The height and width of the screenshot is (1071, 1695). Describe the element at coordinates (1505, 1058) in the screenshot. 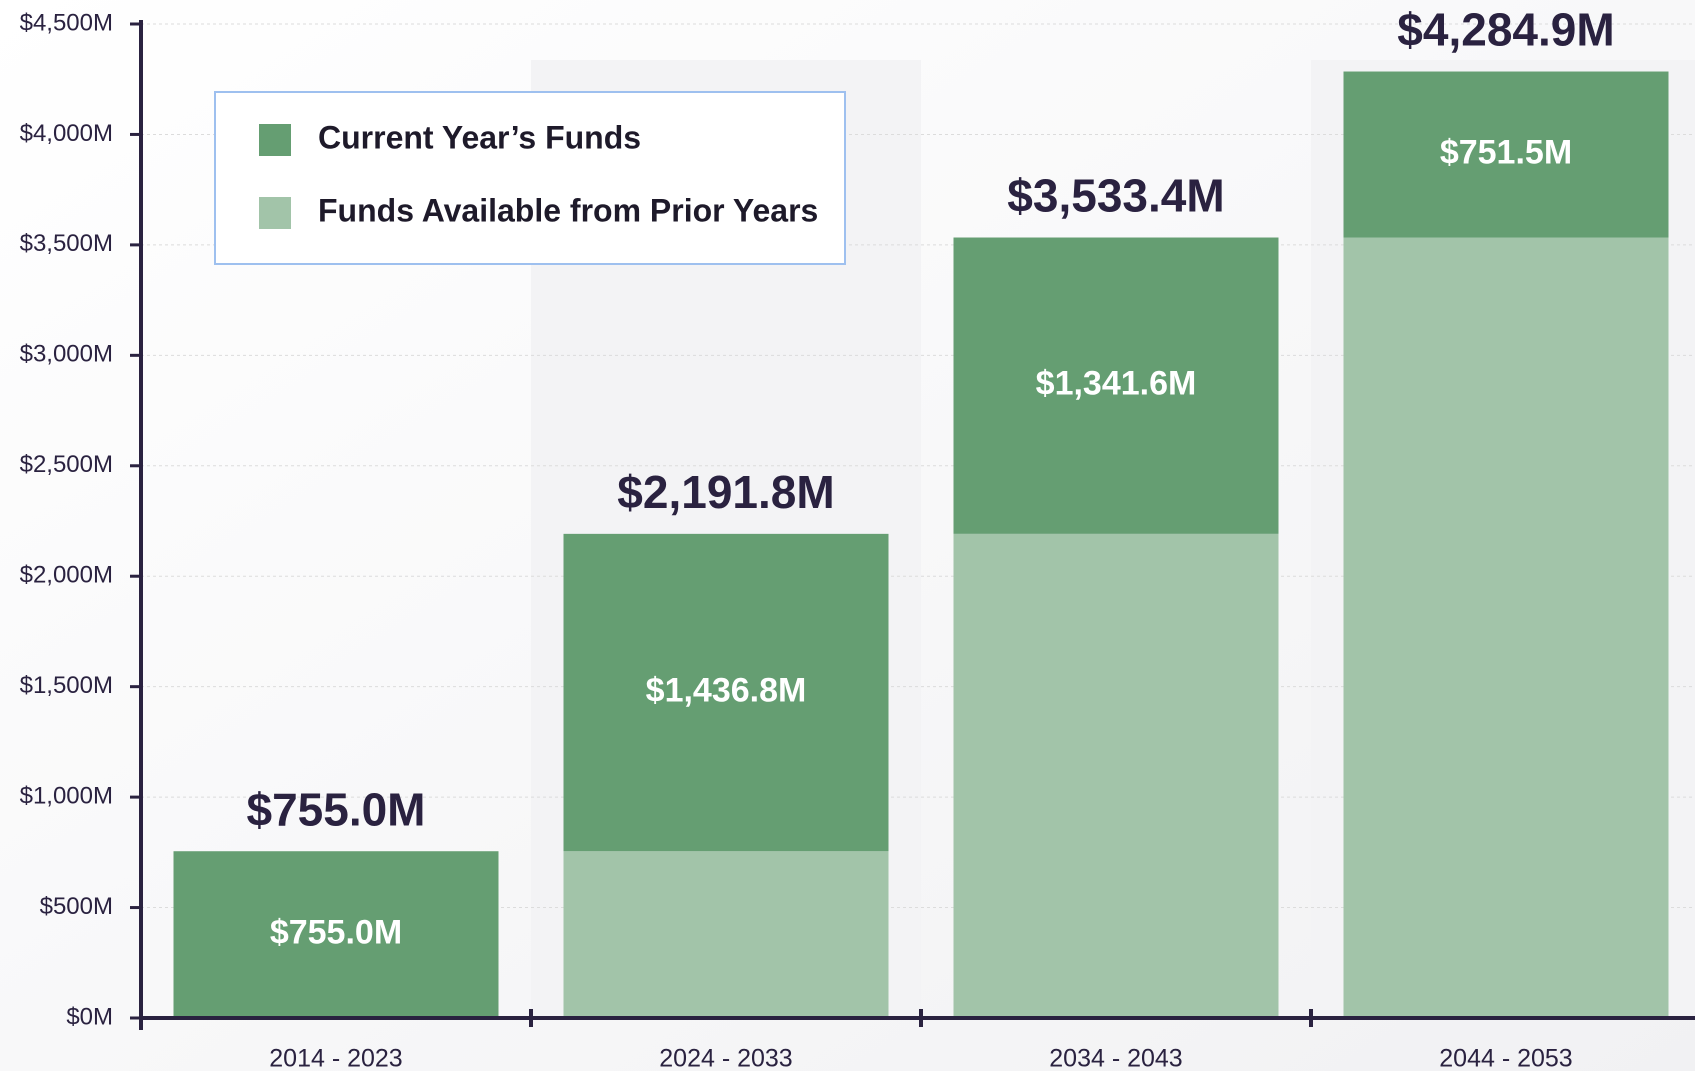

I see `x-tick-label: 2044 - 2053` at that location.